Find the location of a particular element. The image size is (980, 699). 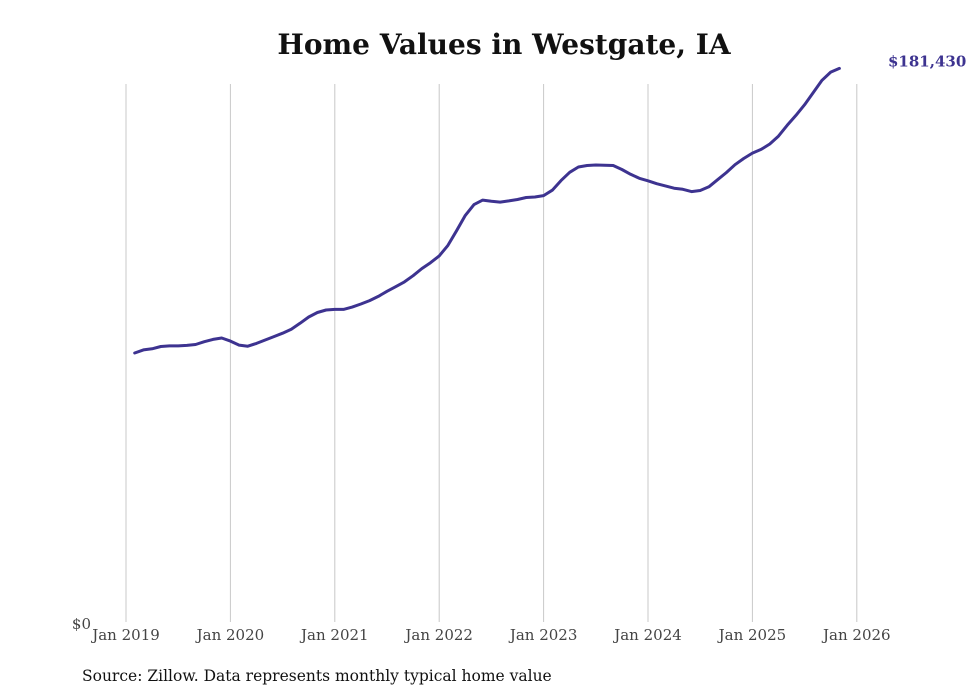

end-value-label: $181,430 is located at coordinates (927, 61).